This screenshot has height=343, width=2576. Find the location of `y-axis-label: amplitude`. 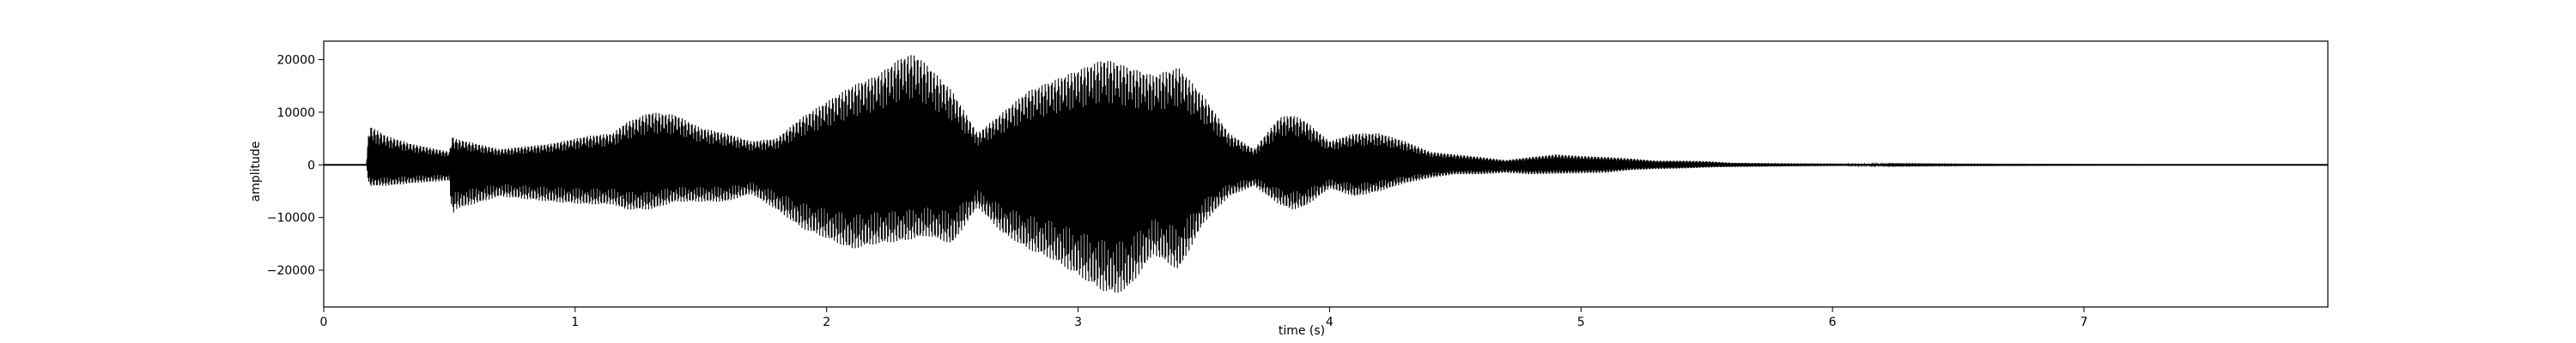

y-axis-label: amplitude is located at coordinates (256, 171).